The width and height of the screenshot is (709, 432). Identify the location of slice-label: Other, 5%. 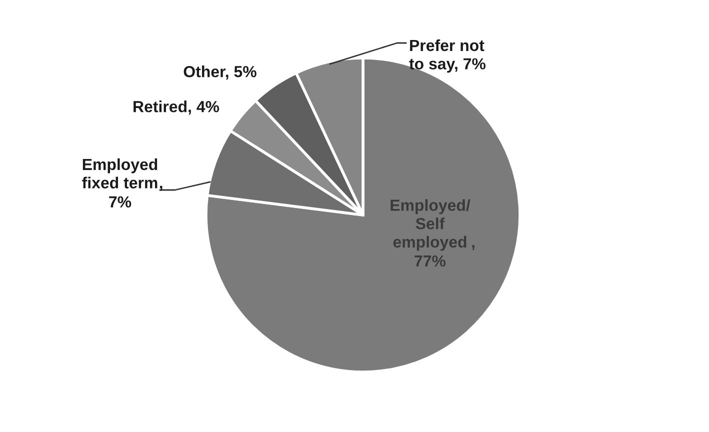
(220, 73).